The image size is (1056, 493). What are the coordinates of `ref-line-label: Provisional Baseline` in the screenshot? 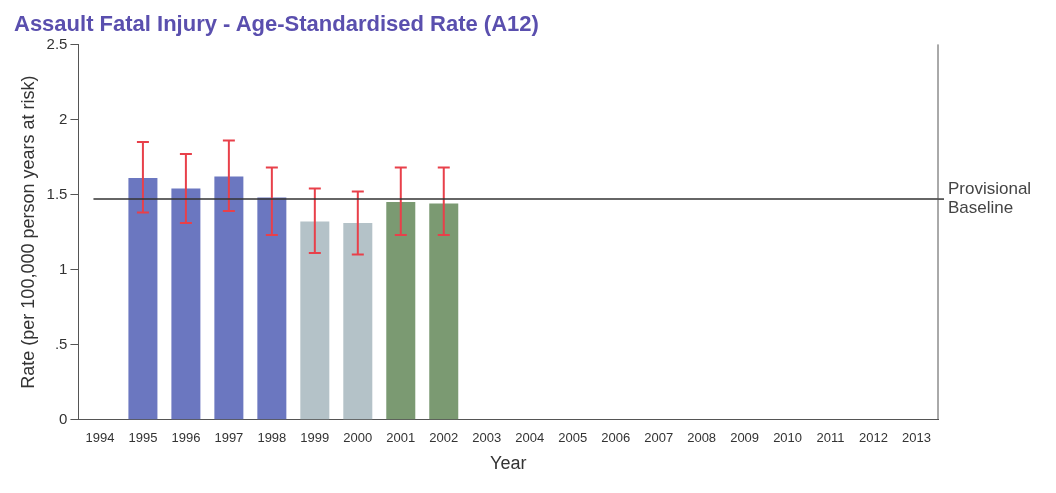 It's located at (990, 198).